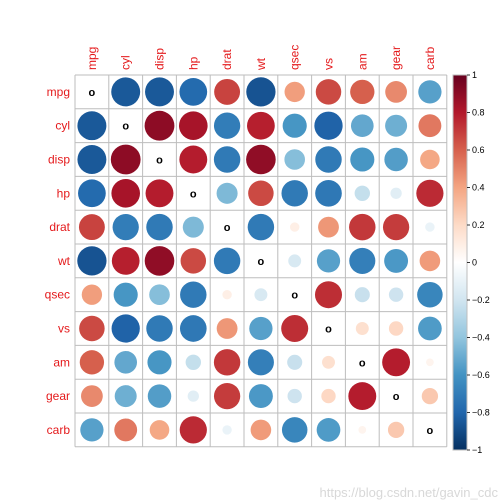 This screenshot has width=504, height=504. Describe the element at coordinates (159, 396) in the screenshot. I see `corr-circle-gear-disp` at that location.